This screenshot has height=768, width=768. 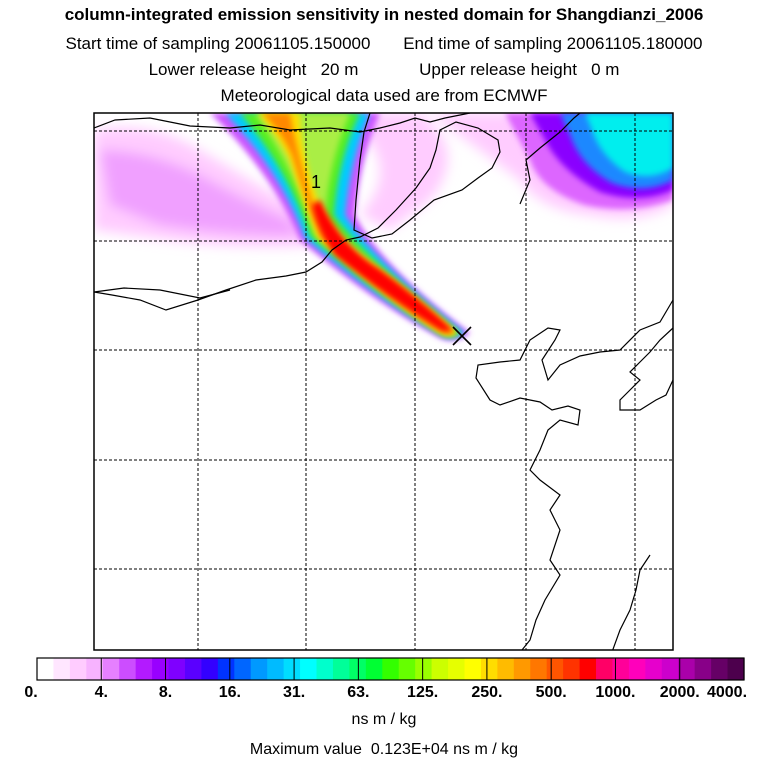 What do you see at coordinates (634, 43) in the screenshot?
I see `end-time-value: 20061105.180000` at bounding box center [634, 43].